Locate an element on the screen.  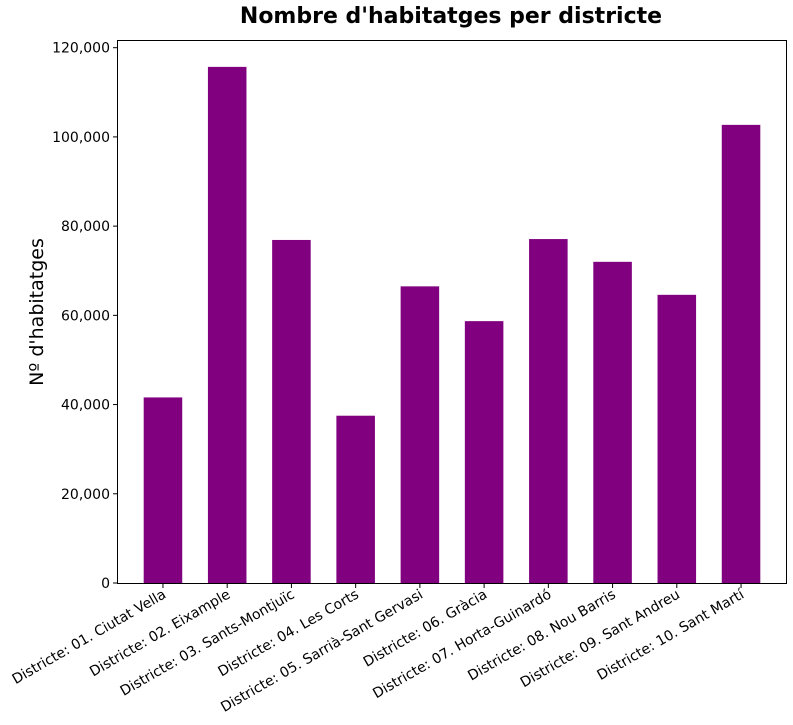
y-tick-label: 80,000 is located at coordinates (85, 227).